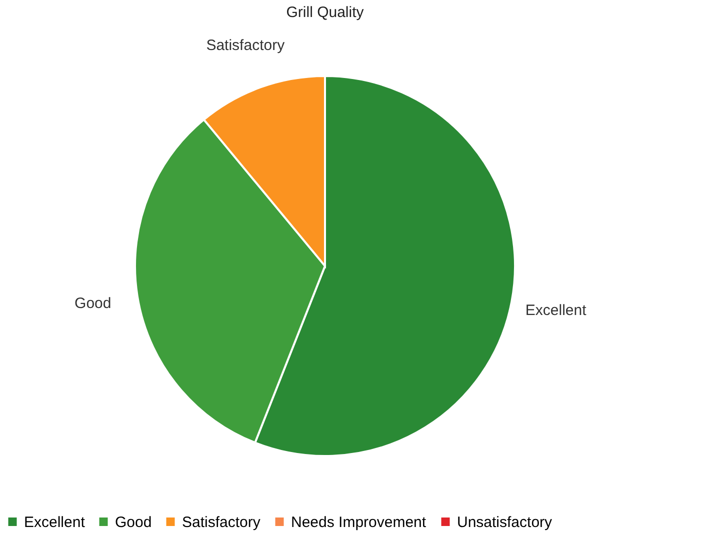 The height and width of the screenshot is (560, 704). What do you see at coordinates (246, 45) in the screenshot?
I see `slice-label: Satisfactory` at bounding box center [246, 45].